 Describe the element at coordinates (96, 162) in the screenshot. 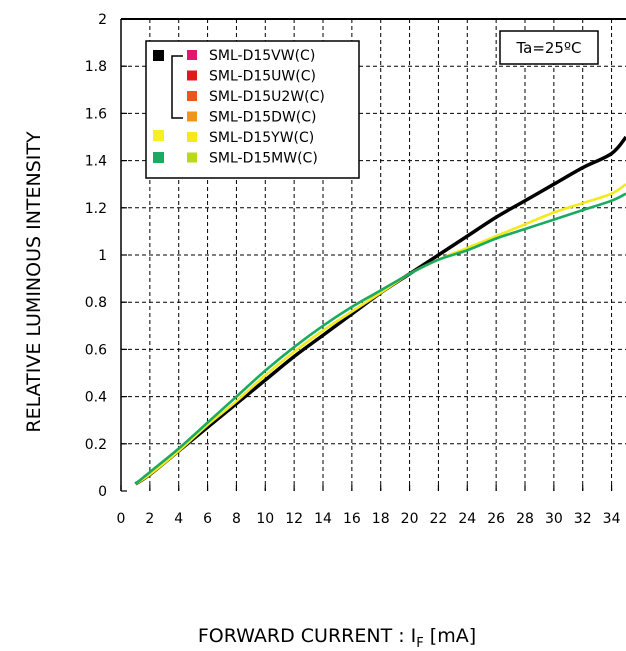

I see `y-tick-label: 1.4` at that location.